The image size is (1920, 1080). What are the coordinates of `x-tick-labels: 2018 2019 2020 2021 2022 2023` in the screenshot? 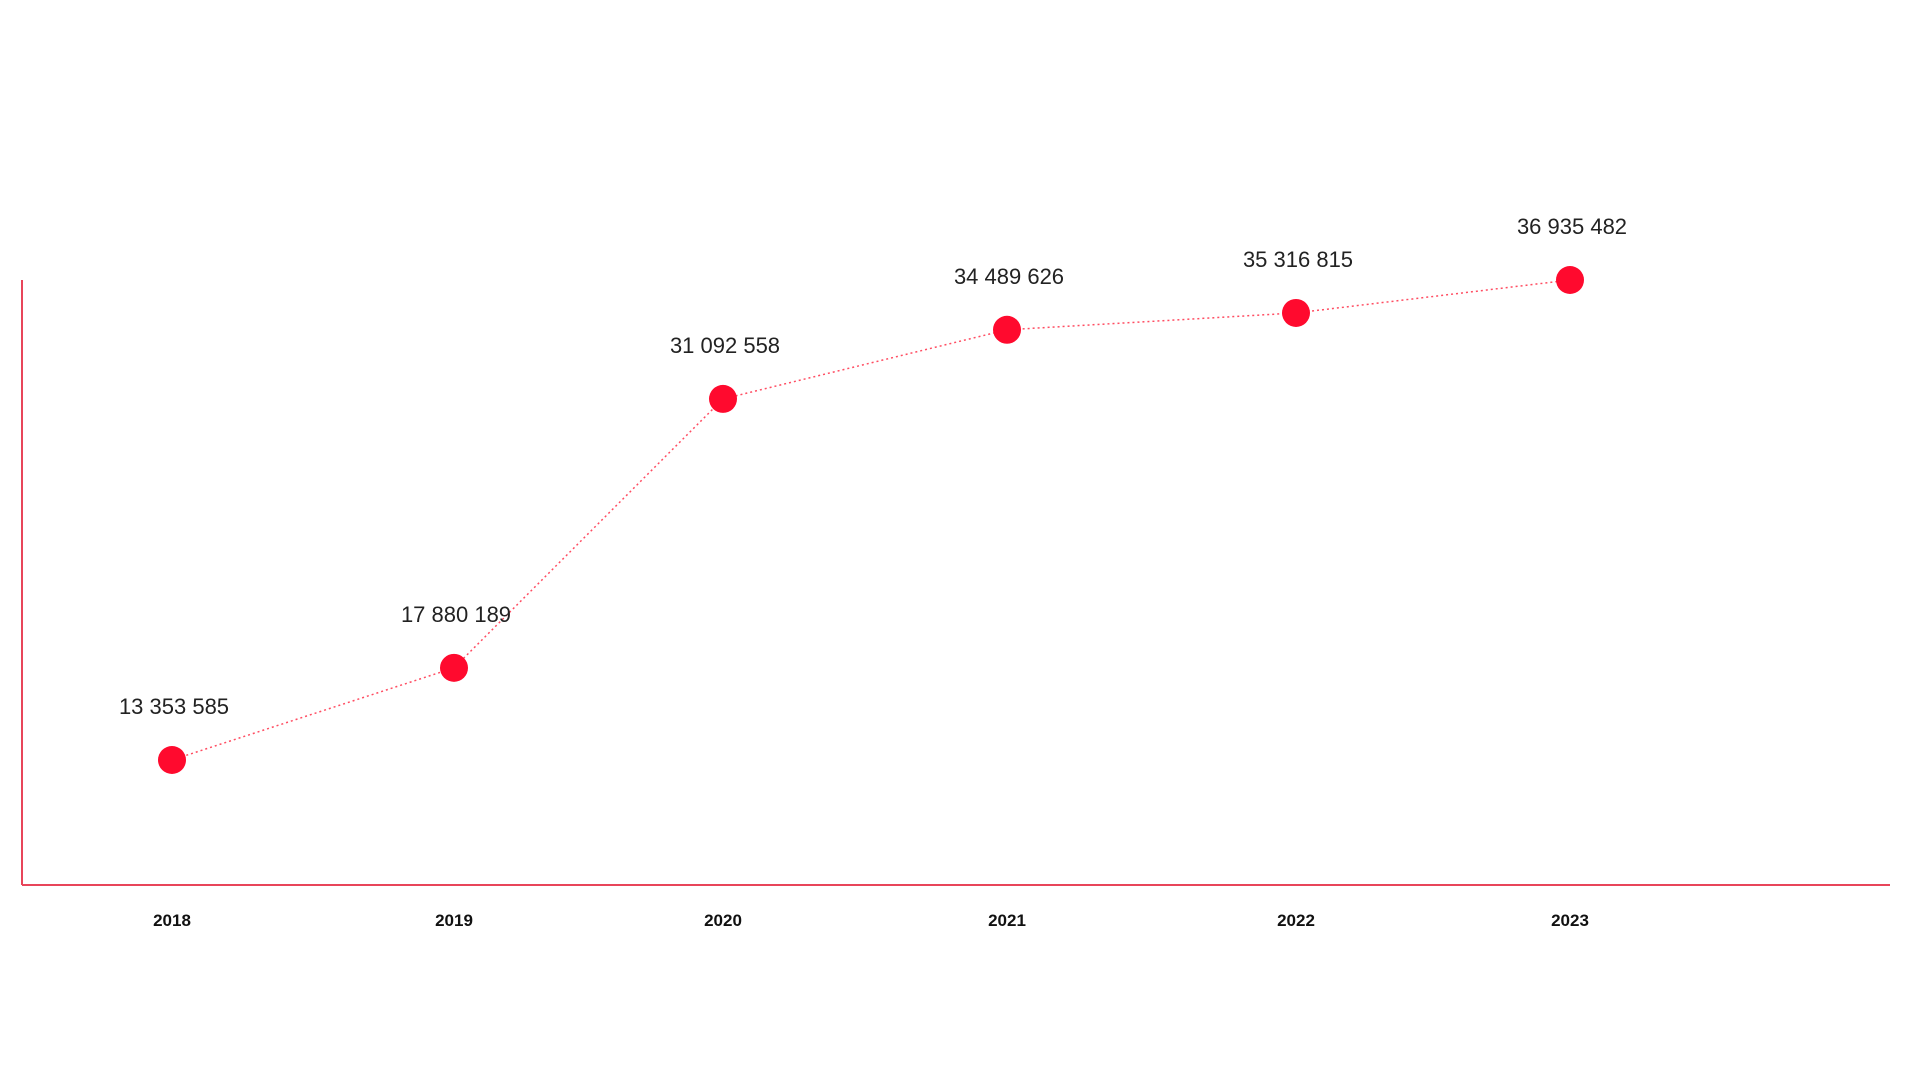 It's located at (871, 920).